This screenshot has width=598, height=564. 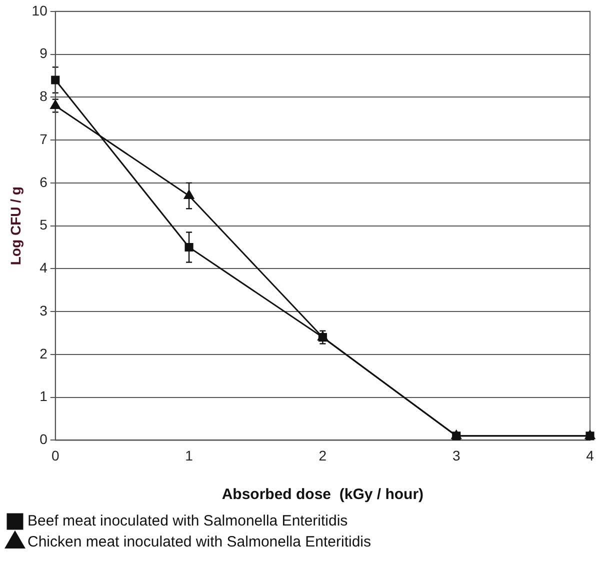 What do you see at coordinates (40, 10) in the screenshot?
I see `y-tick-label: 10` at bounding box center [40, 10].